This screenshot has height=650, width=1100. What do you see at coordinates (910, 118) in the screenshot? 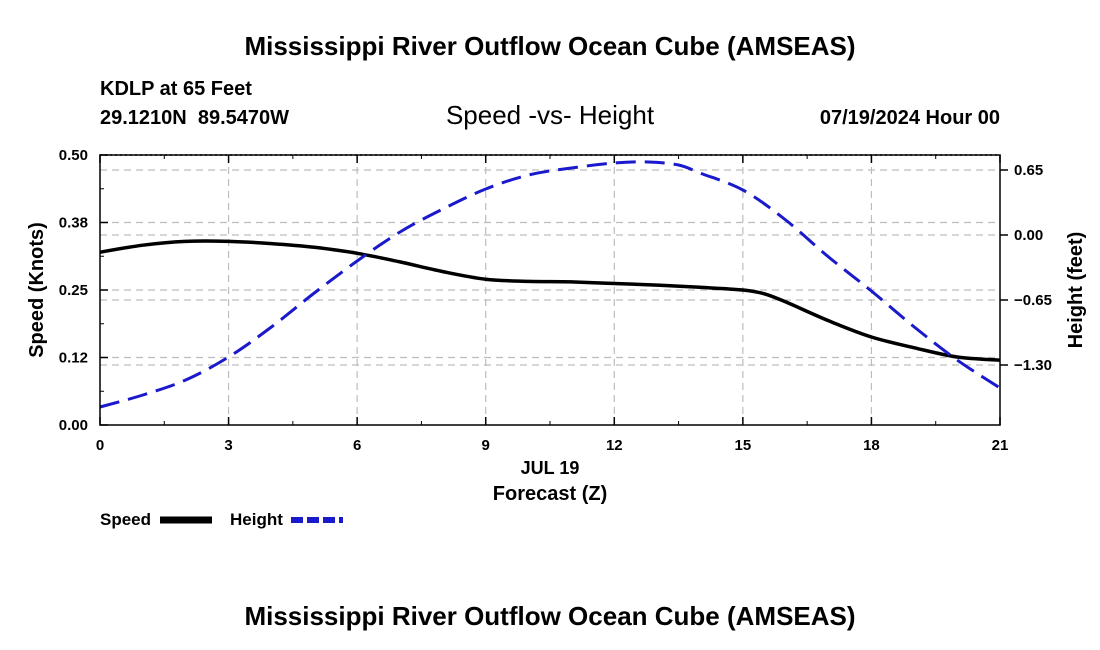
I see `datetime-label: 07/19/2024 Hour 00` at bounding box center [910, 118].